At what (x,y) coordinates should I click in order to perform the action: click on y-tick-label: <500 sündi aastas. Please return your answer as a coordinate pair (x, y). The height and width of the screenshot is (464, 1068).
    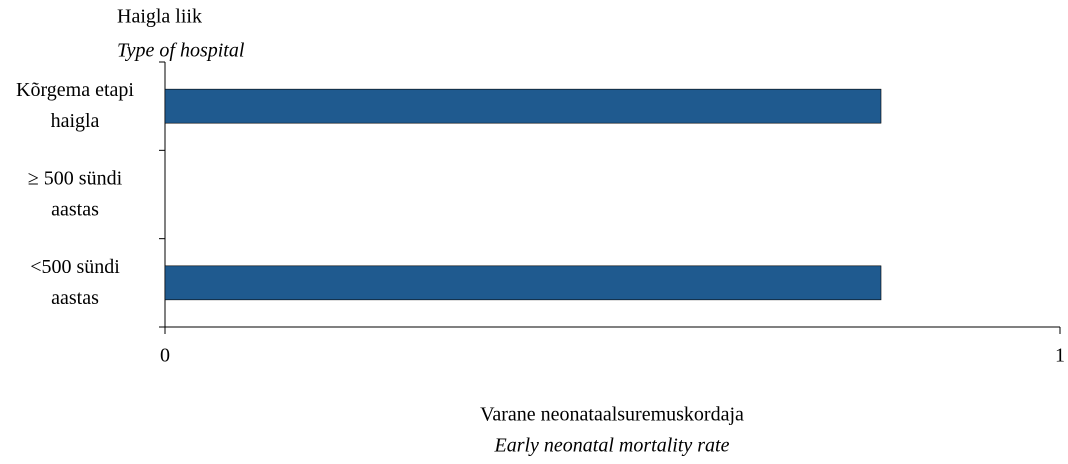
    Looking at the image, I should click on (75, 281).